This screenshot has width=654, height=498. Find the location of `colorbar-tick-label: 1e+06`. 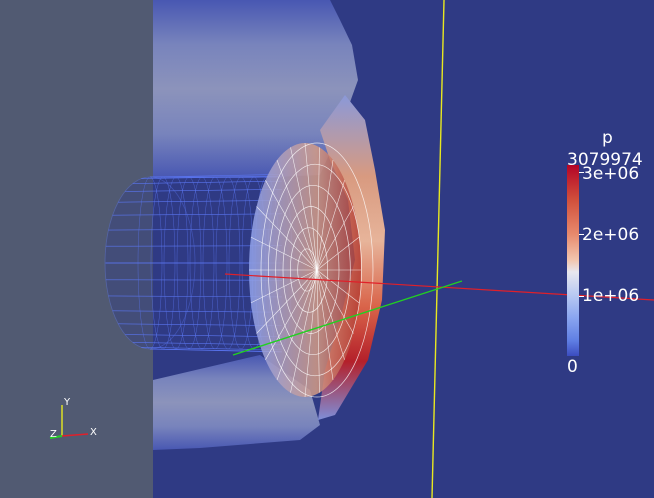

colorbar-tick-label: 1e+06 is located at coordinates (611, 296).